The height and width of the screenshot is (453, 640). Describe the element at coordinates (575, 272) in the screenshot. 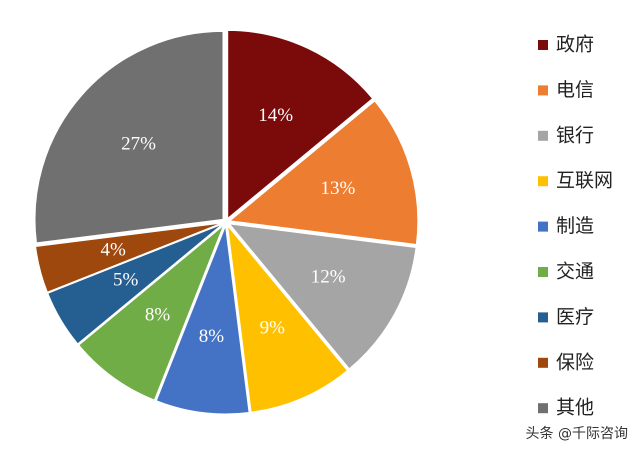

I see `legend-label: 交通` at that location.